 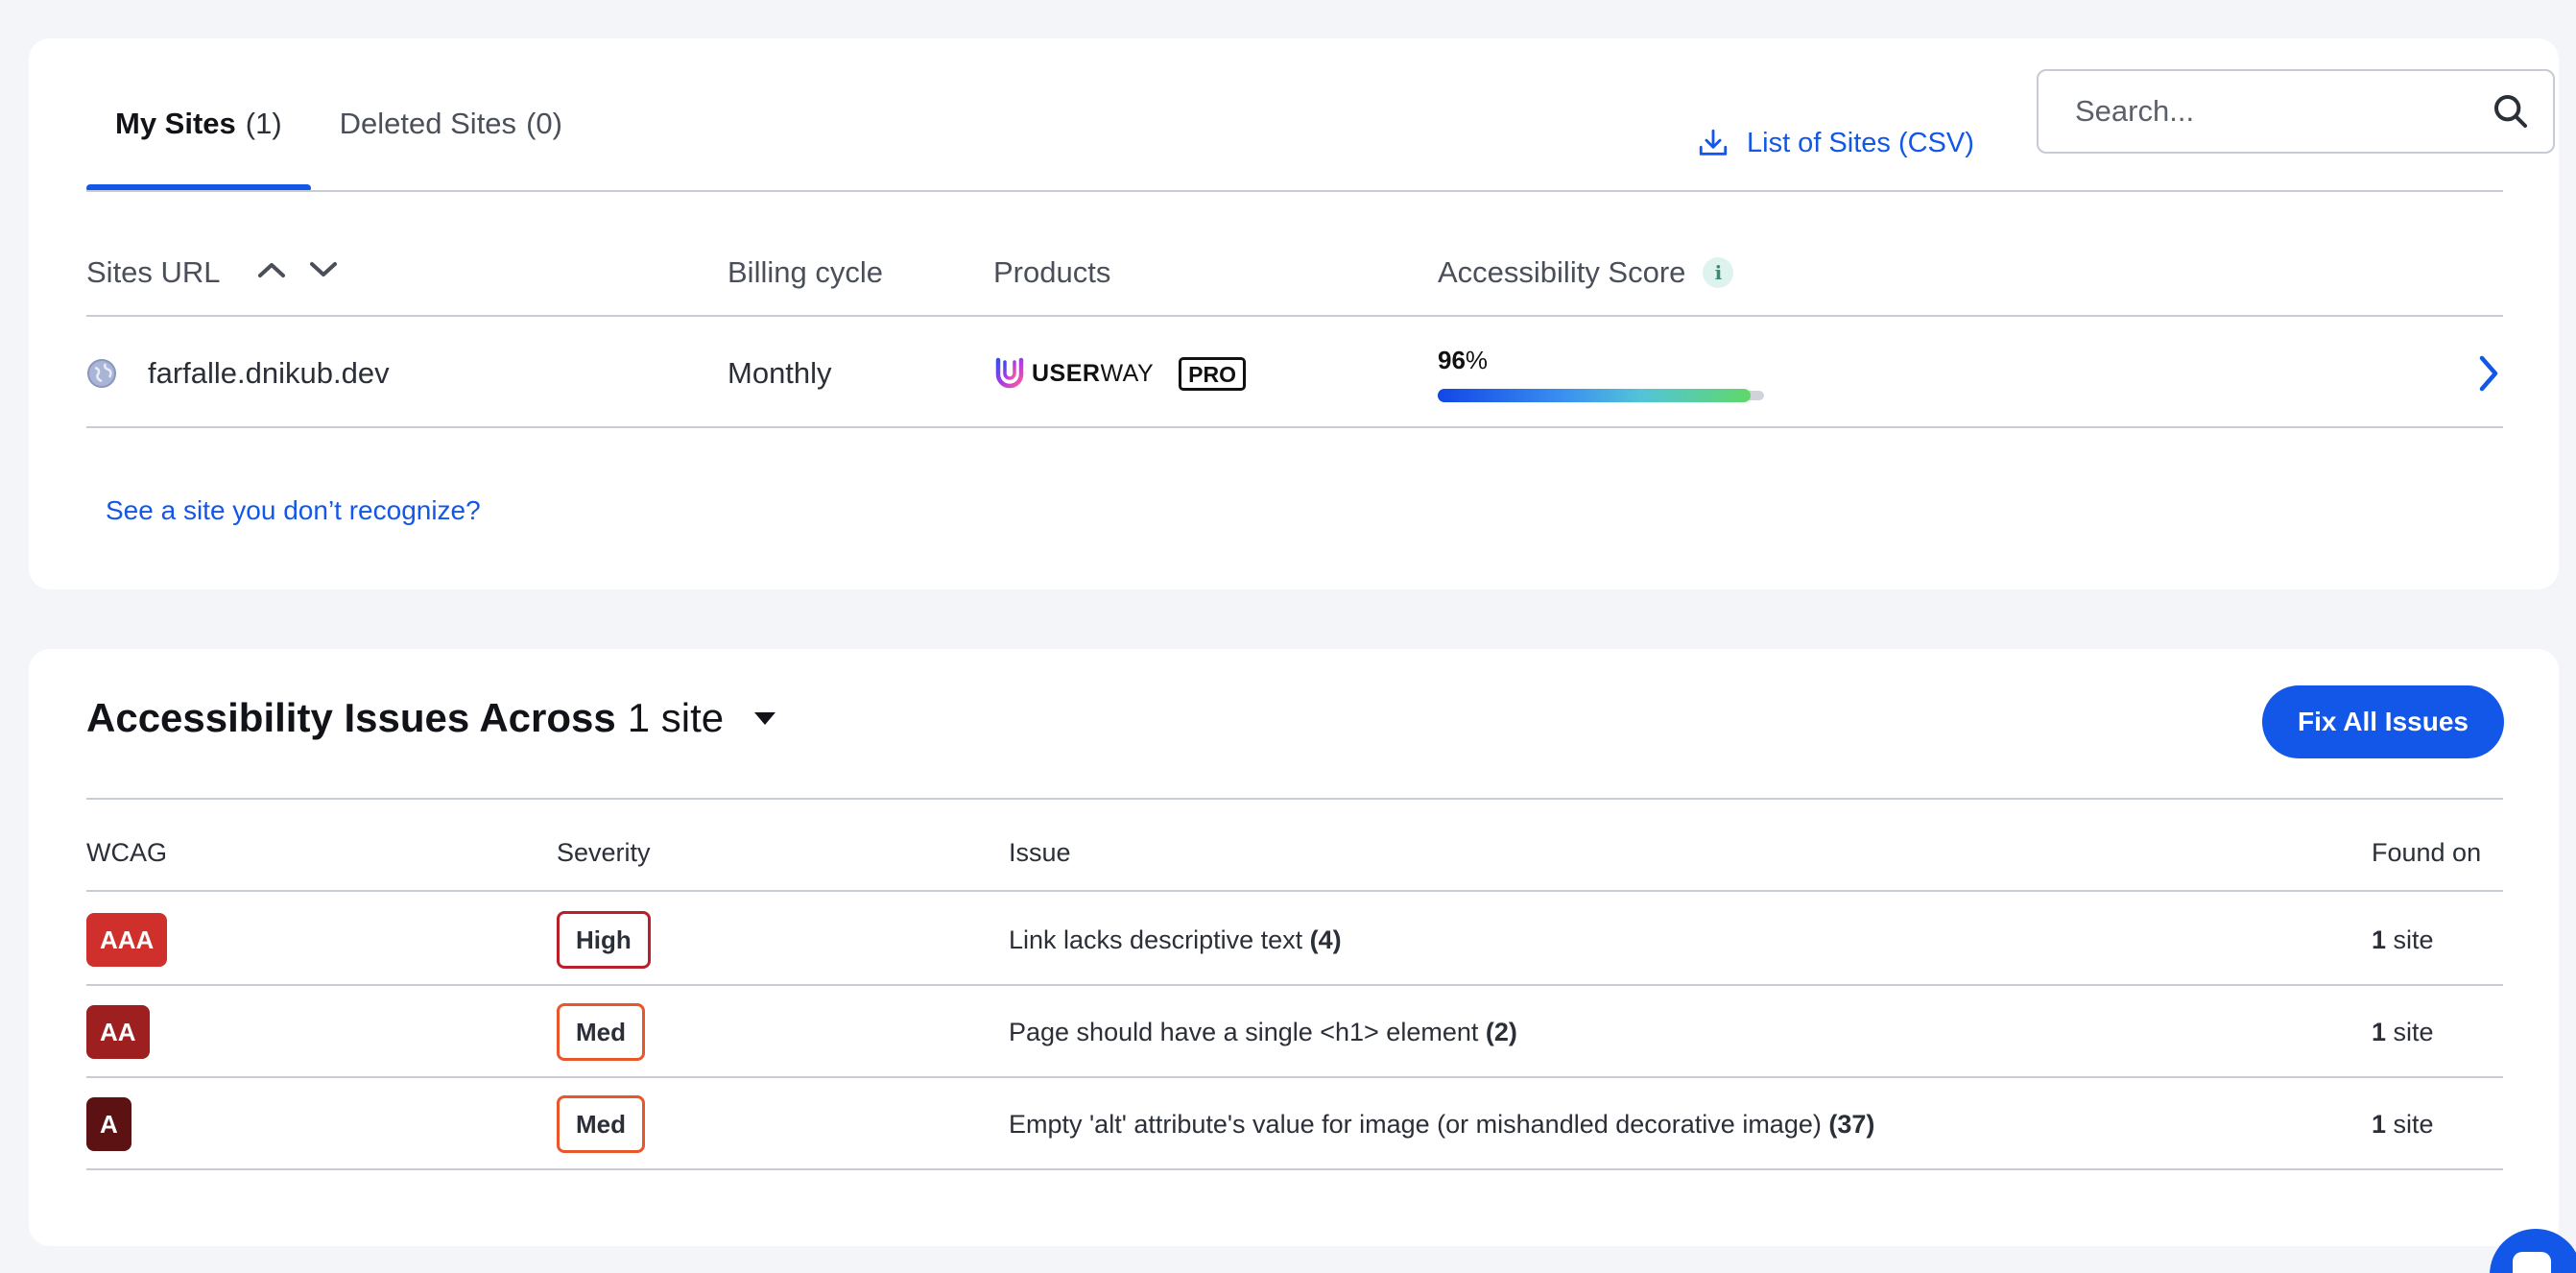 What do you see at coordinates (2532, 1262) in the screenshot?
I see `chat-icon` at bounding box center [2532, 1262].